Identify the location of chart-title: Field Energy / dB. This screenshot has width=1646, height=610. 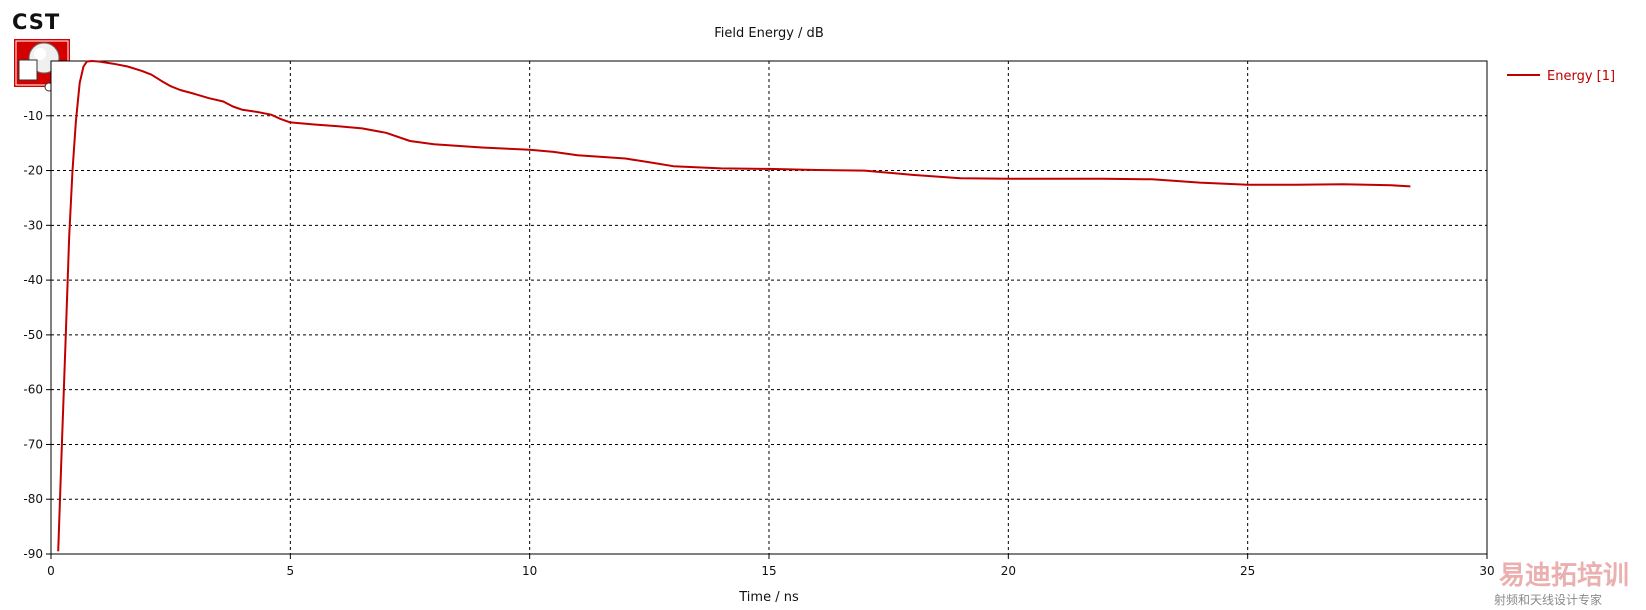
(768, 33).